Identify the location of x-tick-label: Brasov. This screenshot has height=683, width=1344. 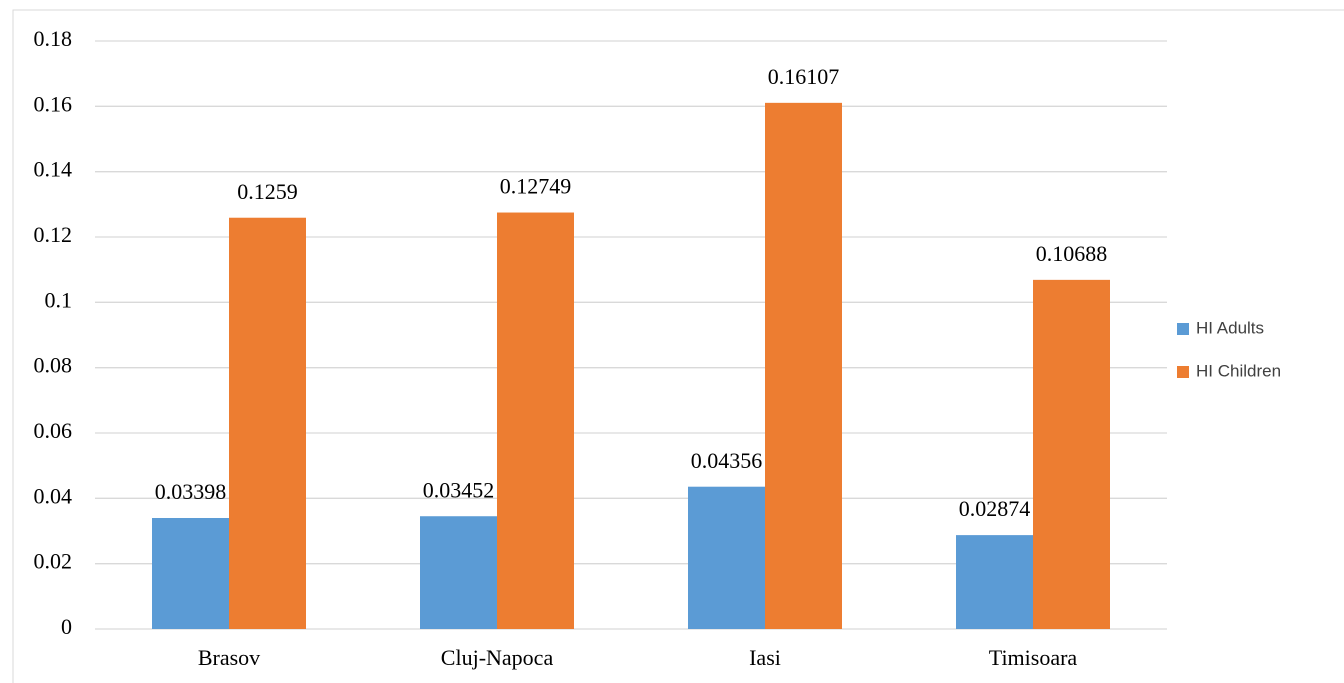
(229, 657).